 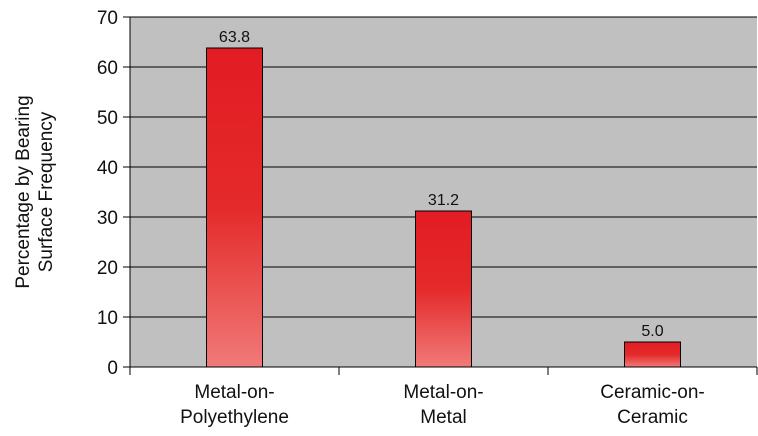 I want to click on y-tick-label: 70, so click(x=107, y=18).